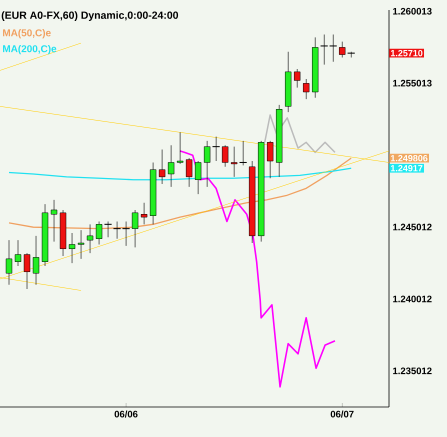 This screenshot has width=447, height=437. What do you see at coordinates (126, 414) in the screenshot?
I see `x-tick-label: 06/06` at bounding box center [126, 414].